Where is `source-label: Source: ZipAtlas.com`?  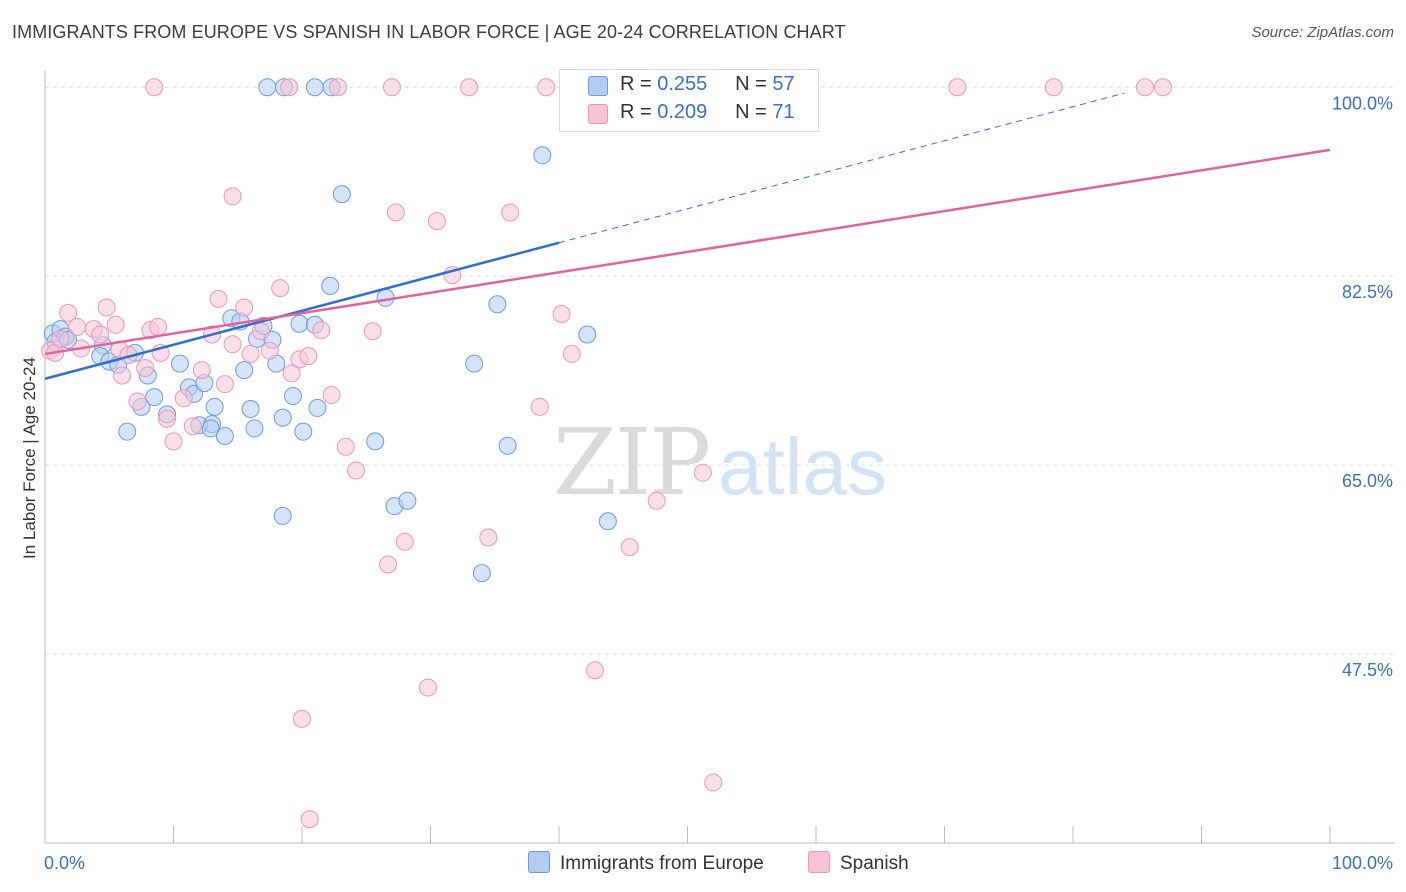
source-label: Source: ZipAtlas.com is located at coordinates (1322, 32).